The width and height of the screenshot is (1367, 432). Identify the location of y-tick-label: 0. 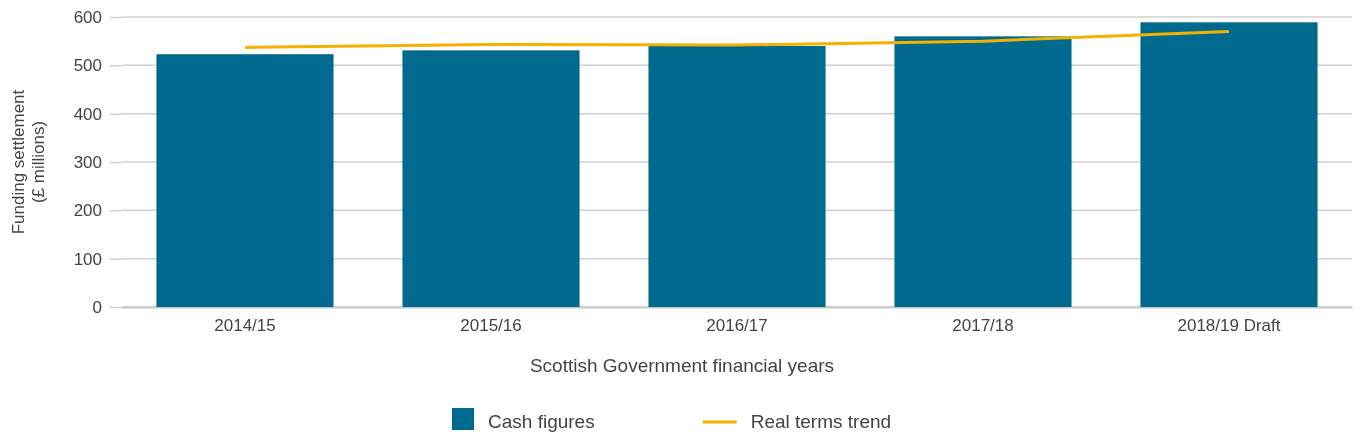
(97, 307).